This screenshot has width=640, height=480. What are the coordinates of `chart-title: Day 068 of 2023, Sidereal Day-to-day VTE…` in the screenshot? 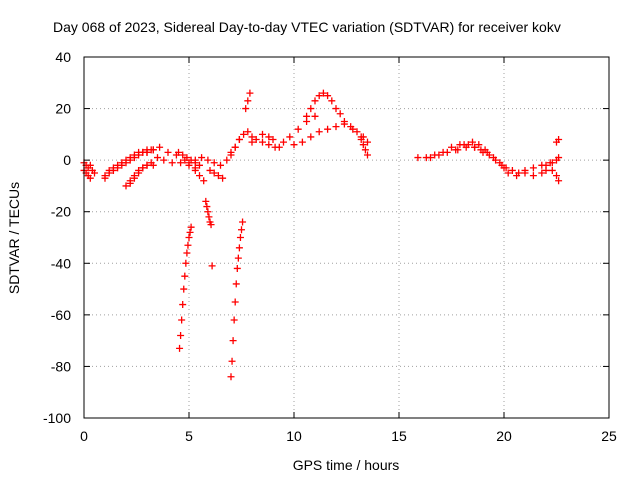 It's located at (307, 27).